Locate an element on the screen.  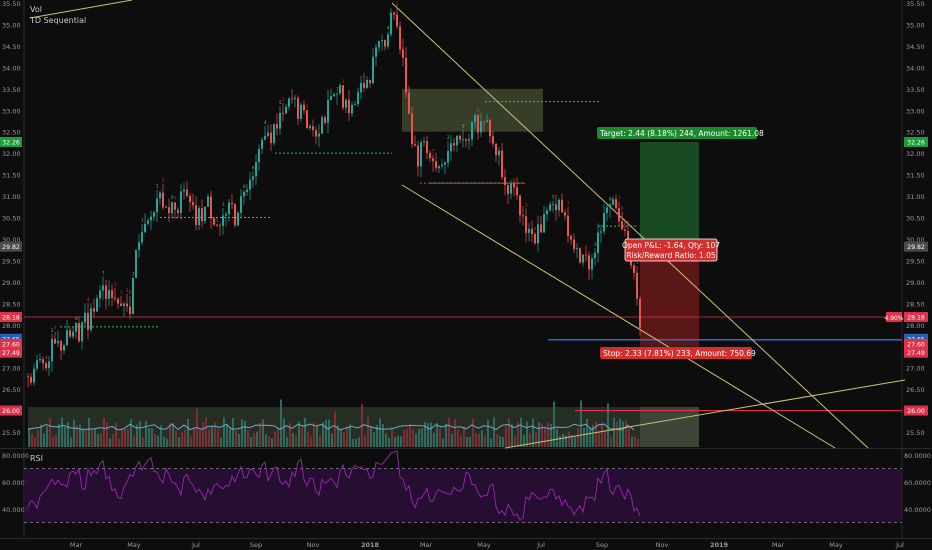
legend-td-sequential: TD Sequential is located at coordinates (57, 20).